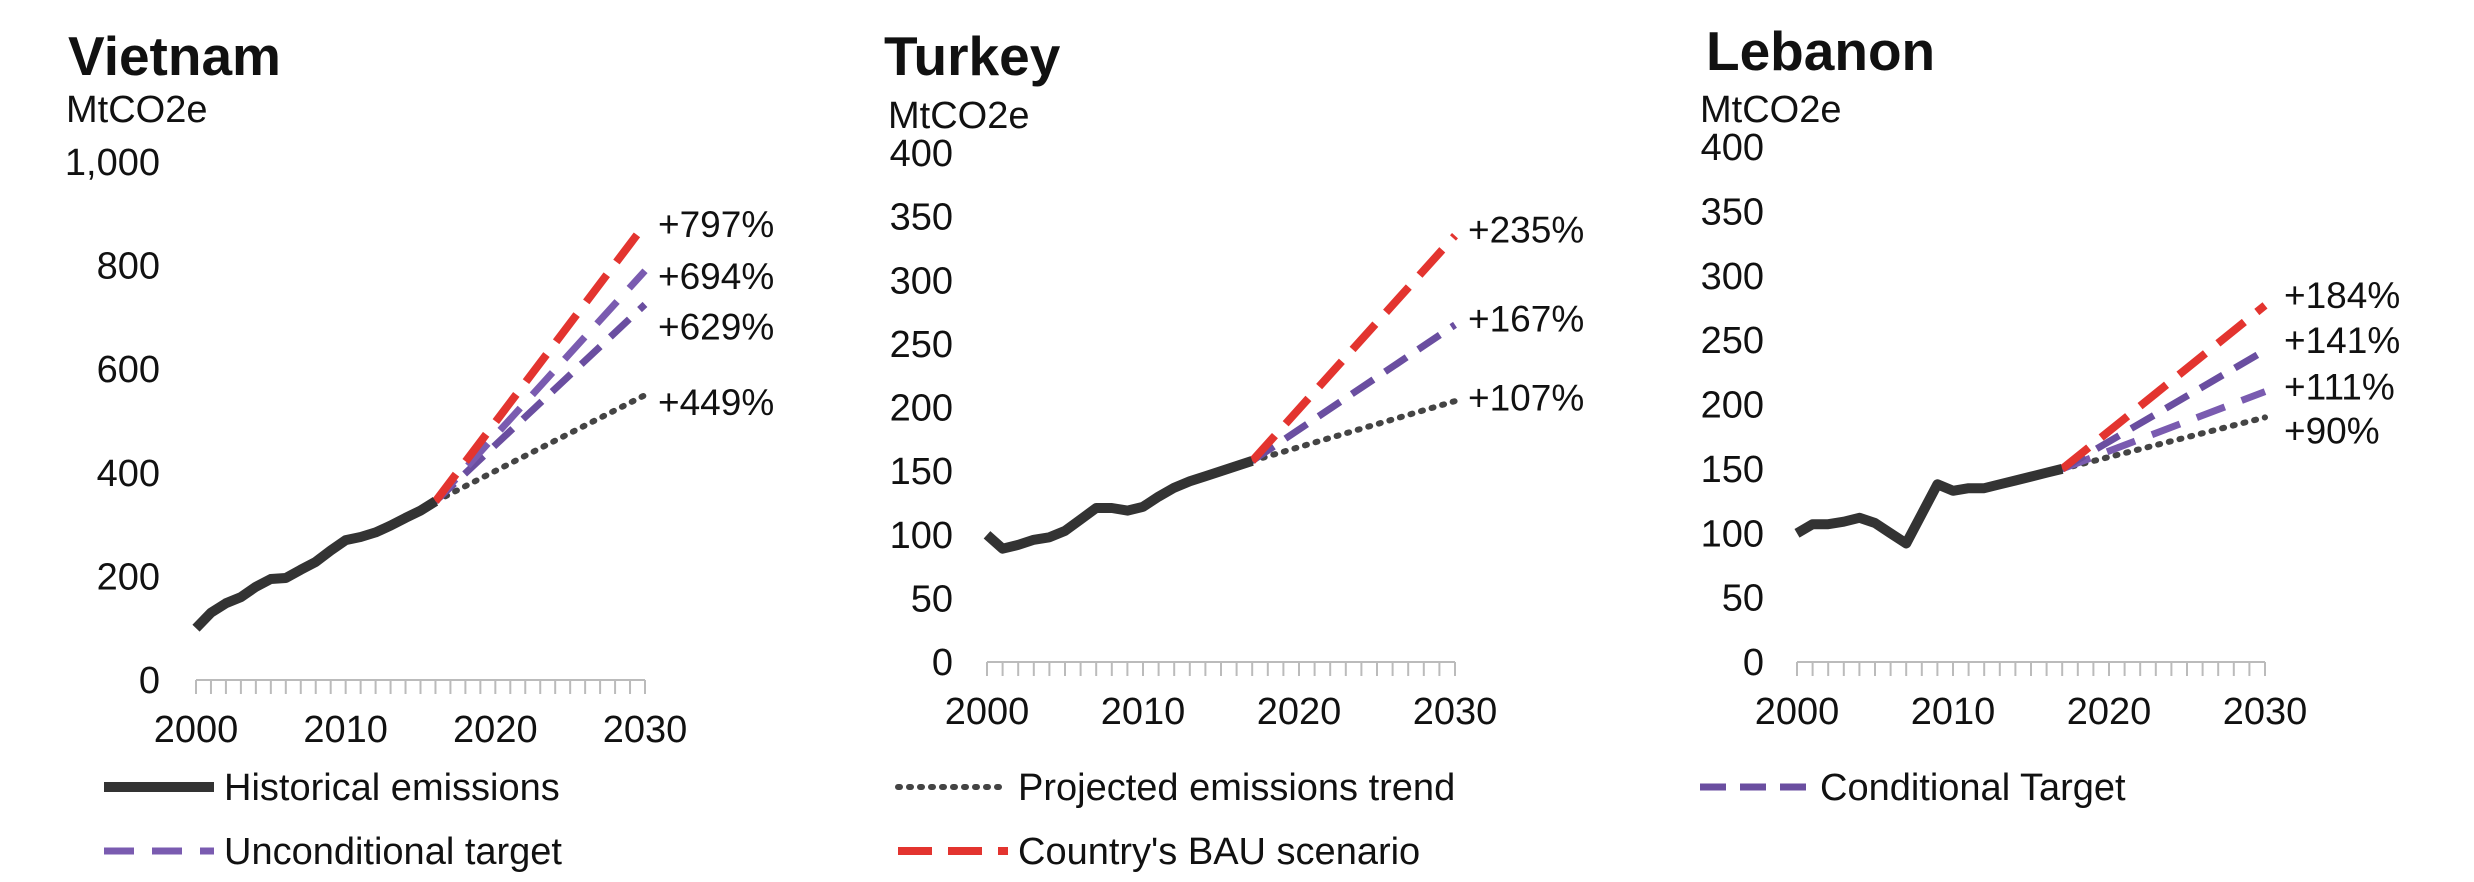  What do you see at coordinates (128, 267) in the screenshot?
I see `y-tick-label: 800` at bounding box center [128, 267].